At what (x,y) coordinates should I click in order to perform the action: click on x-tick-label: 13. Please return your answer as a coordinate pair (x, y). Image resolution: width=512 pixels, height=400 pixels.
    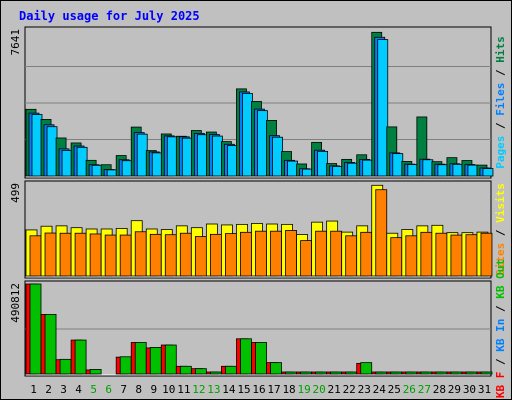
    Looking at the image, I should click on (213, 389).